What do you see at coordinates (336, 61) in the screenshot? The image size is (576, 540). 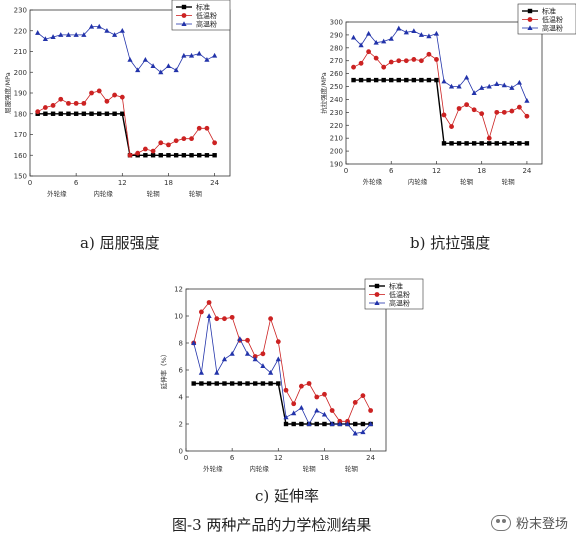 I see `y-tick-label: 270` at bounding box center [336, 61].